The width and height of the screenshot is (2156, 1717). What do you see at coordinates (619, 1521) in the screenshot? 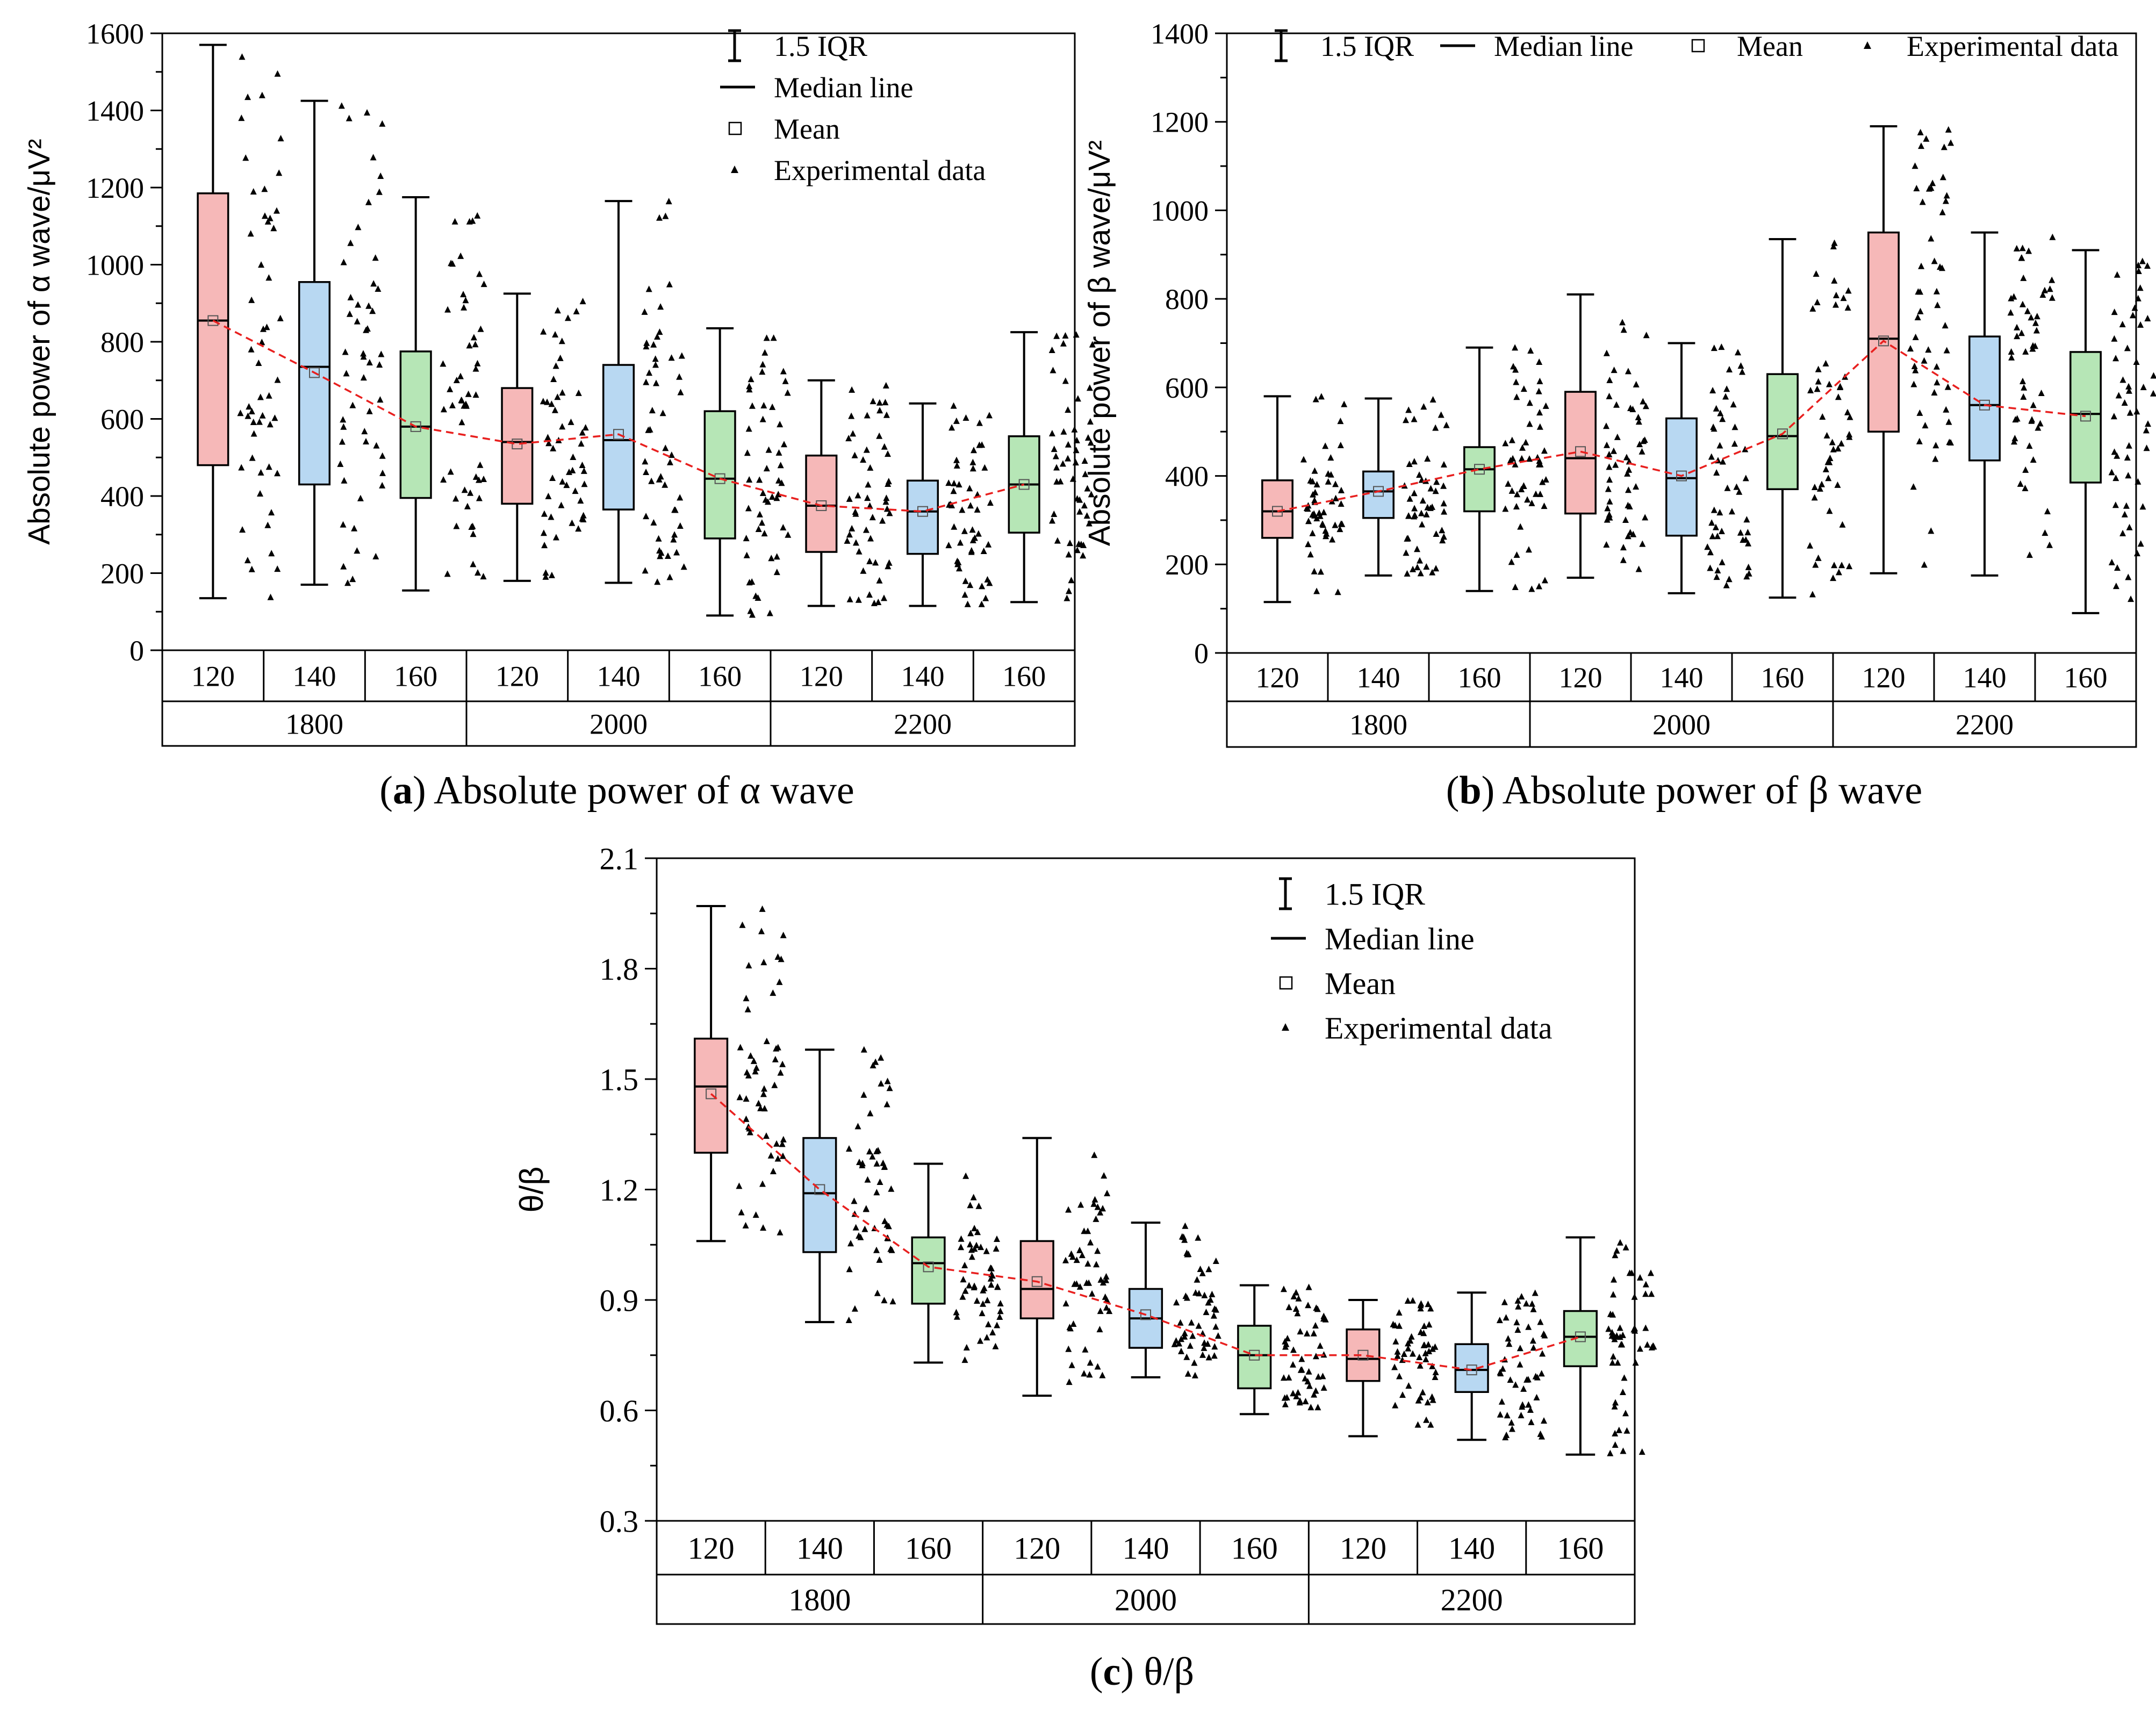
I see `y-tick-label: 0.3` at bounding box center [619, 1521].